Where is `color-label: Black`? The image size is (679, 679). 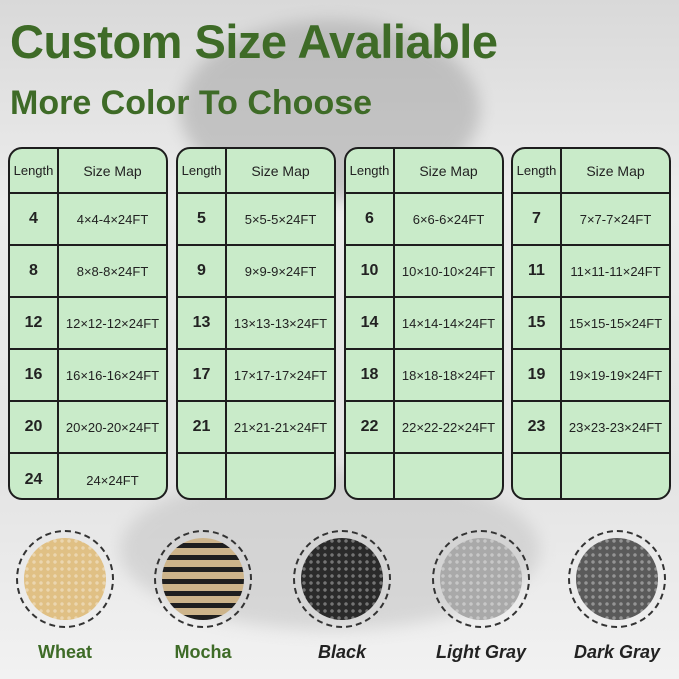
color-label: Black is located at coordinates (342, 652).